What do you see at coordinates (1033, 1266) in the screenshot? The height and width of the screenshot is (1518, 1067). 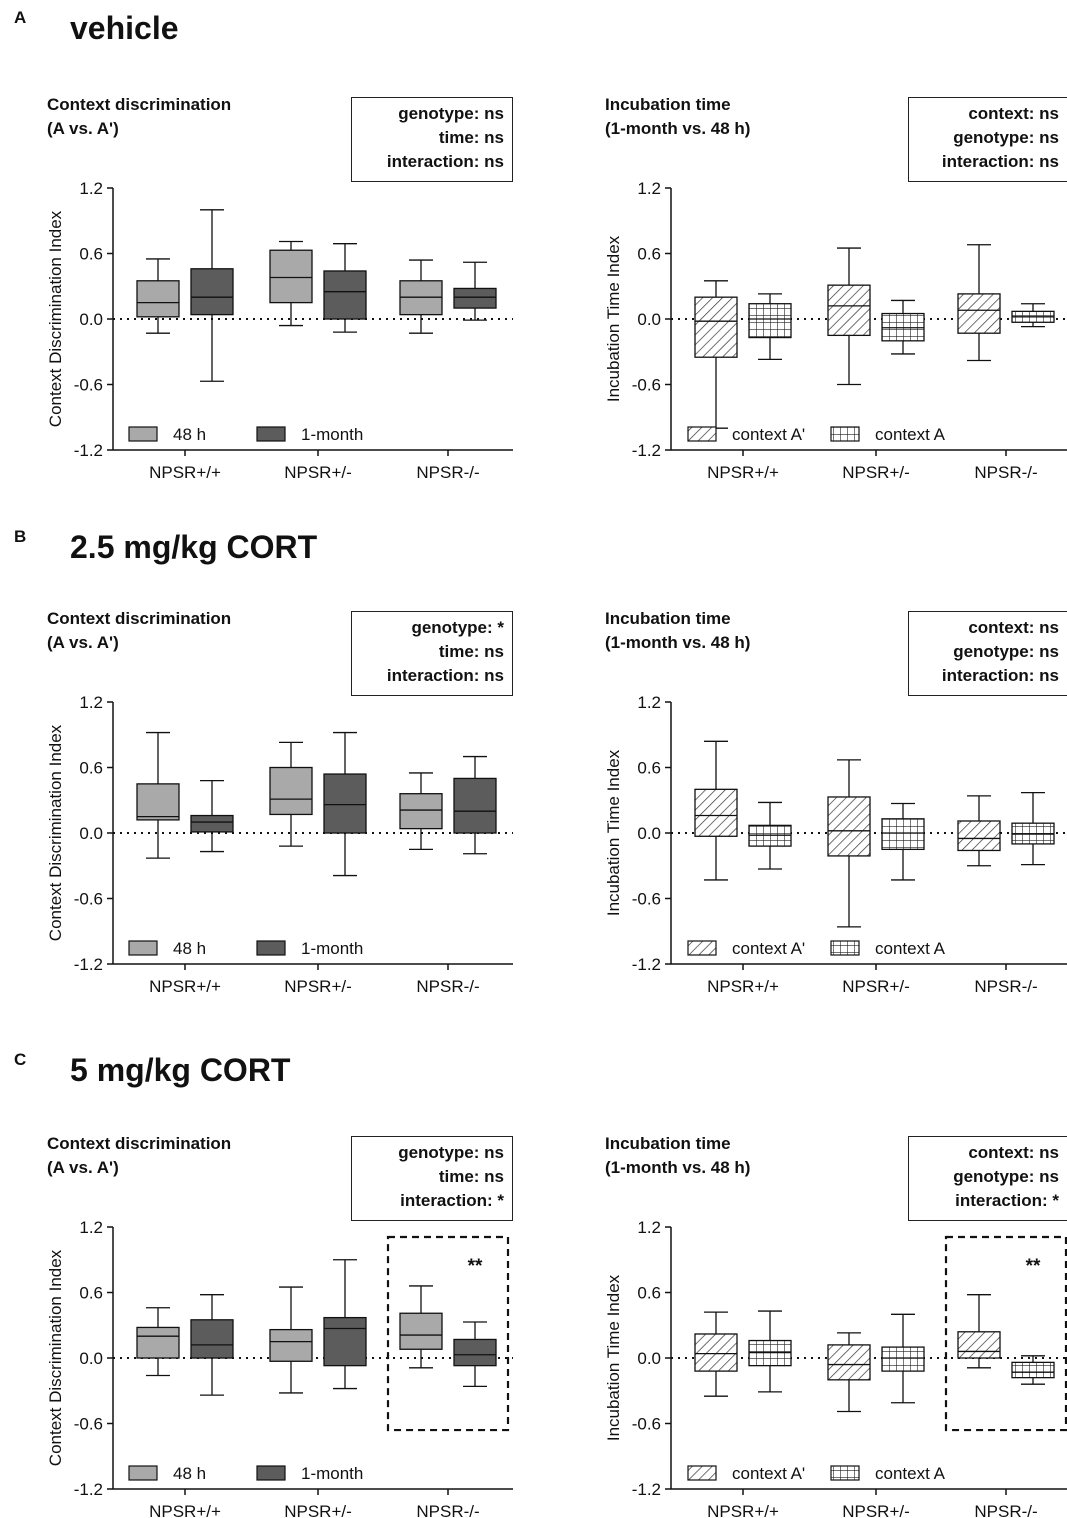 I see `significance-annotation: **` at bounding box center [1033, 1266].